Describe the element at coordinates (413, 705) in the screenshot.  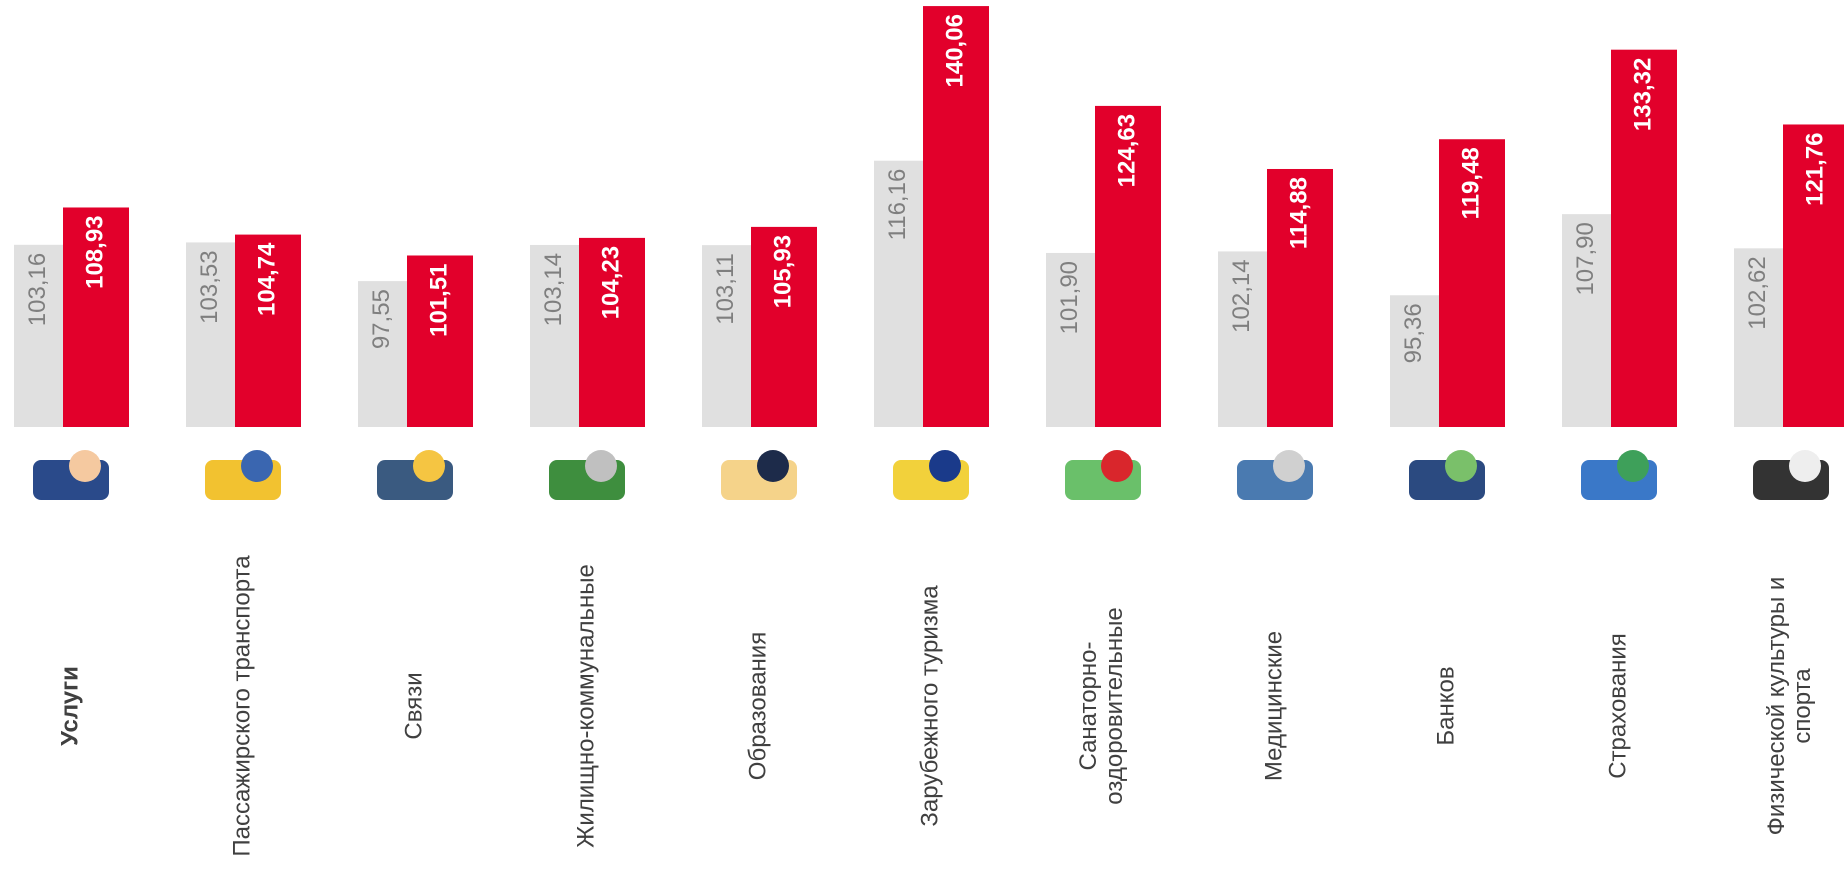
I see `x-tick-label: Связи` at that location.